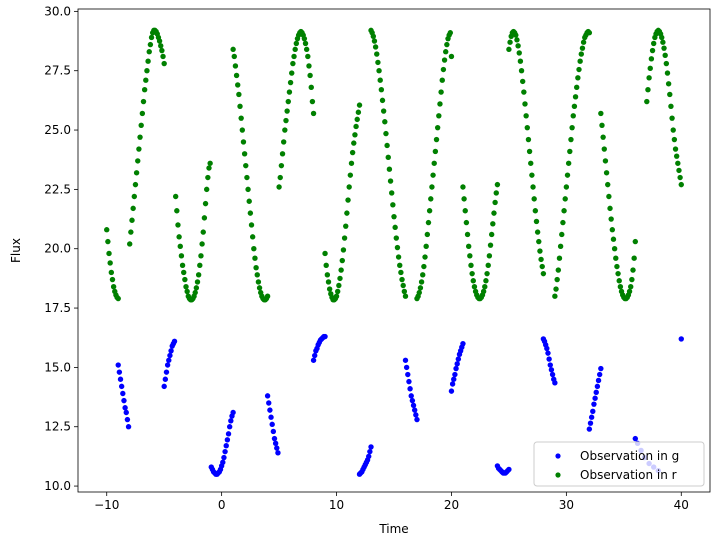 This screenshot has height=545, width=720. I want to click on y-tick-label: 15.0, so click(57, 367).